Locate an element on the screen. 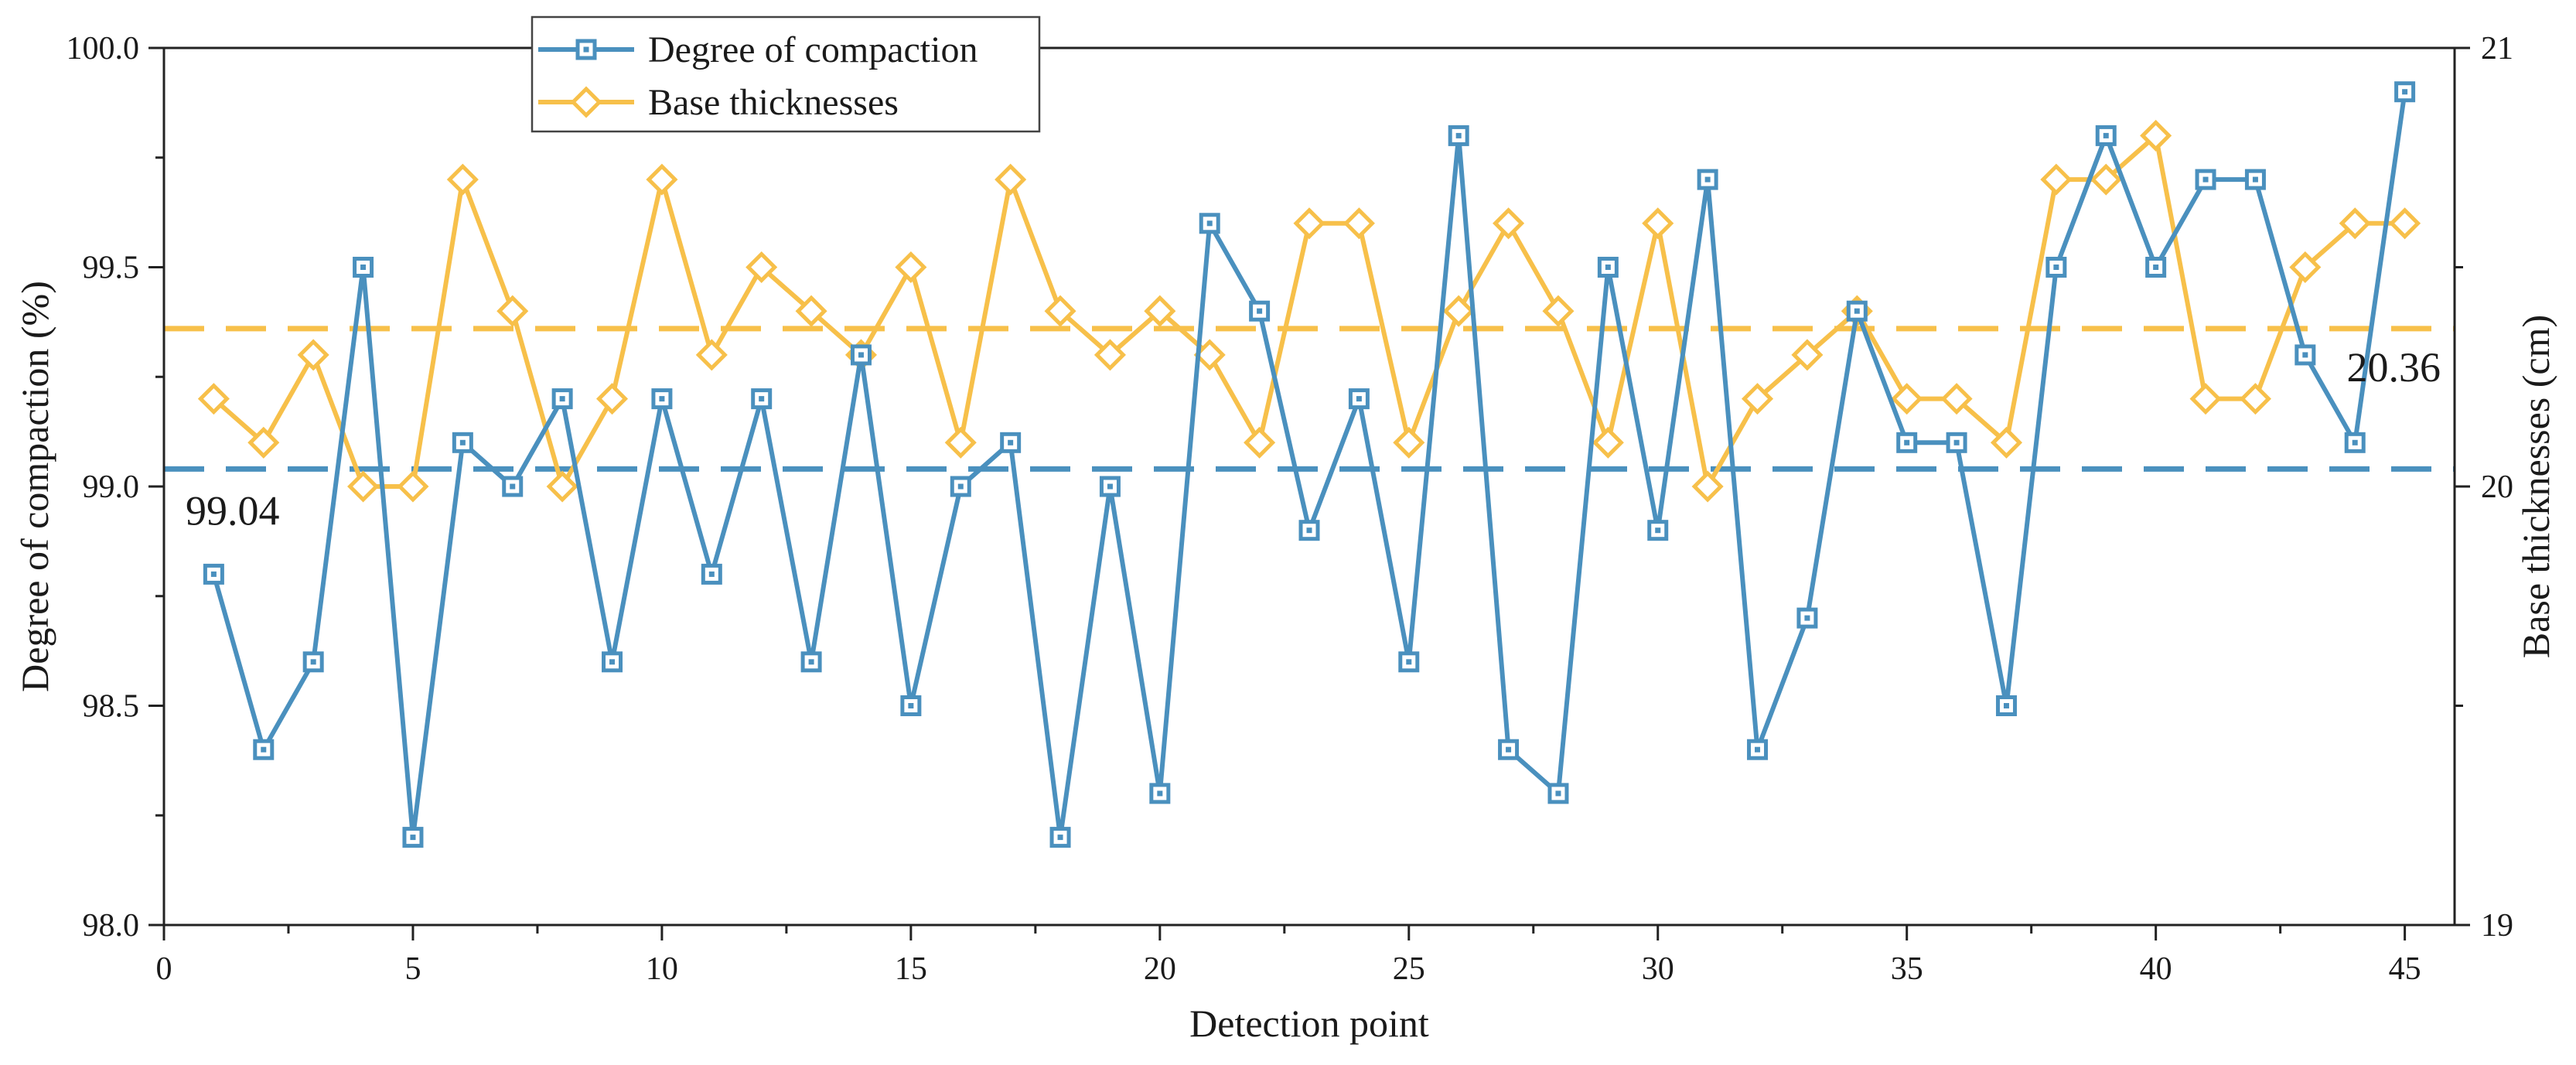 The width and height of the screenshot is (2576, 1065). legend-marker-dot is located at coordinates (586, 49).